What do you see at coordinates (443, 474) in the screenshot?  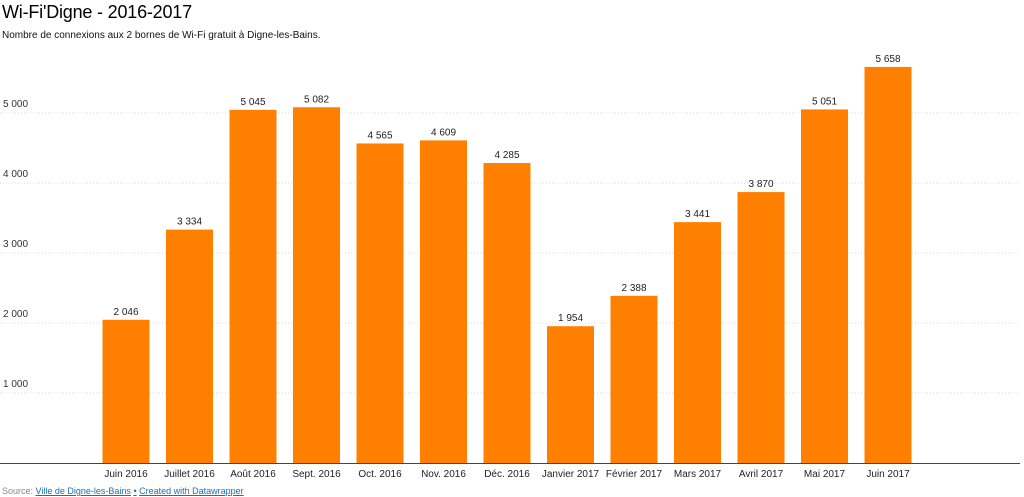 I see `x-tick-label: Nov. 2016` at bounding box center [443, 474].